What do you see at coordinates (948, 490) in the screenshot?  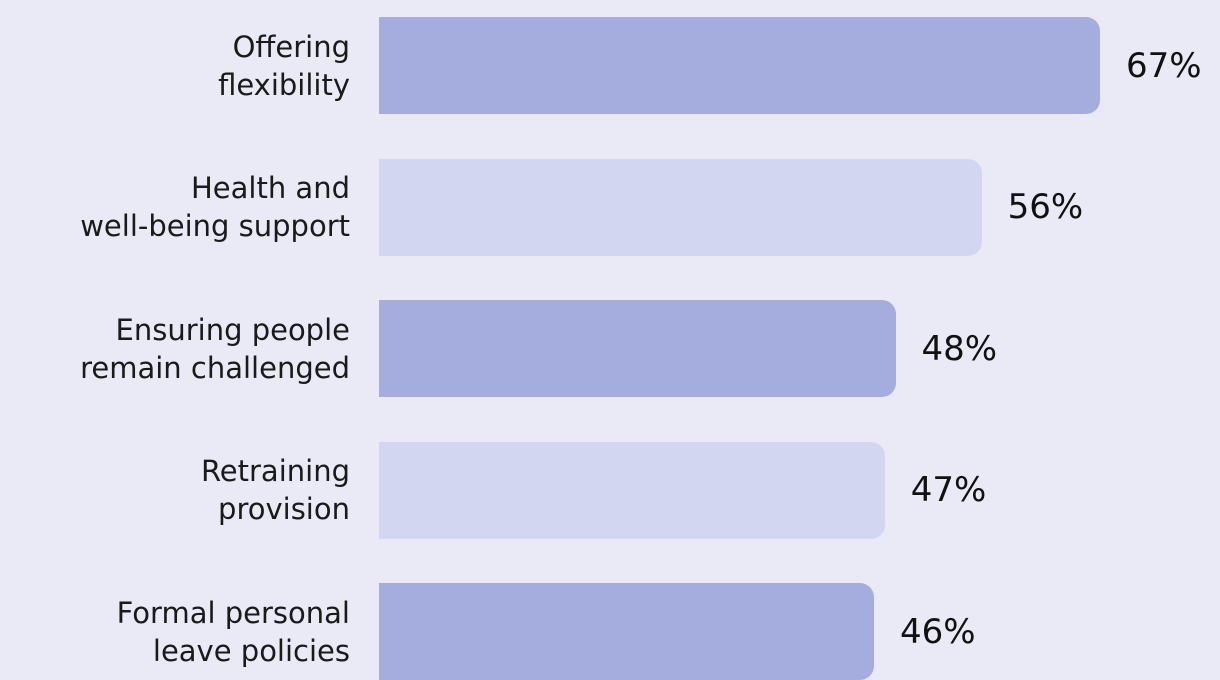 I see `value-label: 47%` at bounding box center [948, 490].